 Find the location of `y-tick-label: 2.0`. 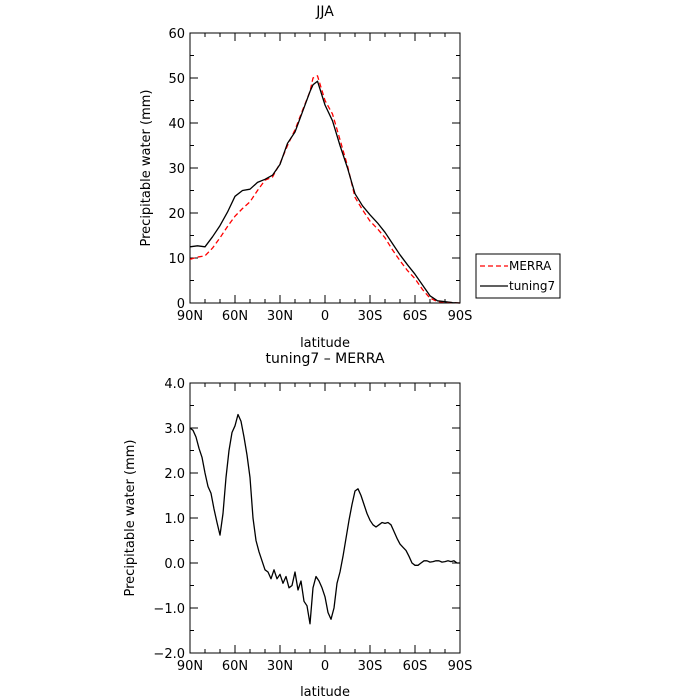

y-tick-label: 2.0 is located at coordinates (174, 474).